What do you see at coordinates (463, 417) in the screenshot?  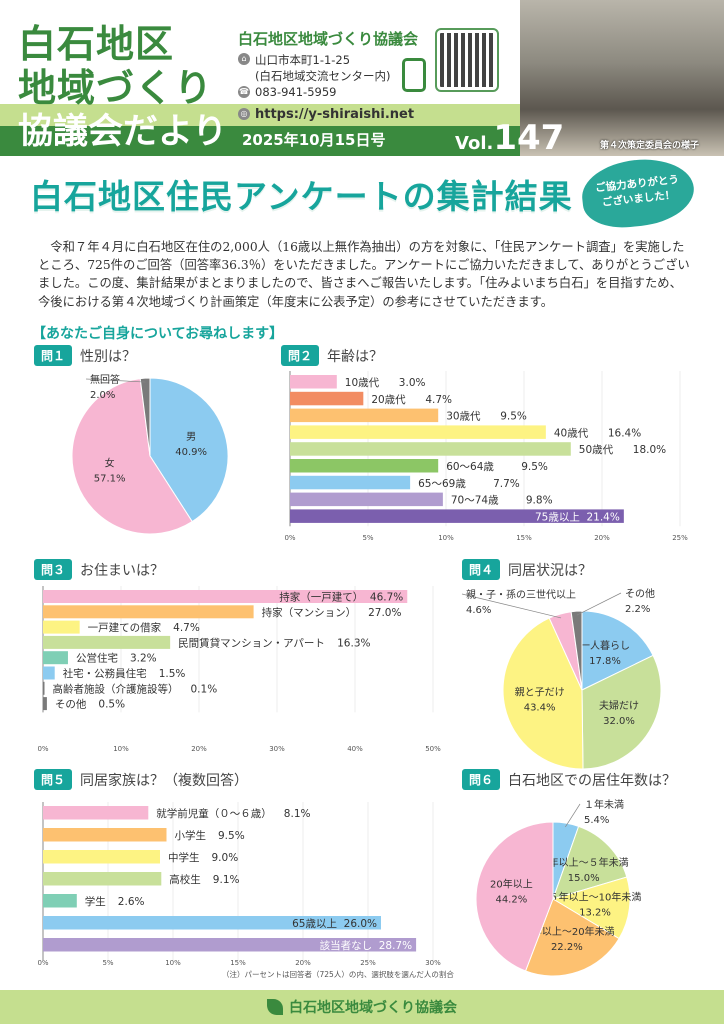 I see `bar-label: 30歳代` at bounding box center [463, 417].